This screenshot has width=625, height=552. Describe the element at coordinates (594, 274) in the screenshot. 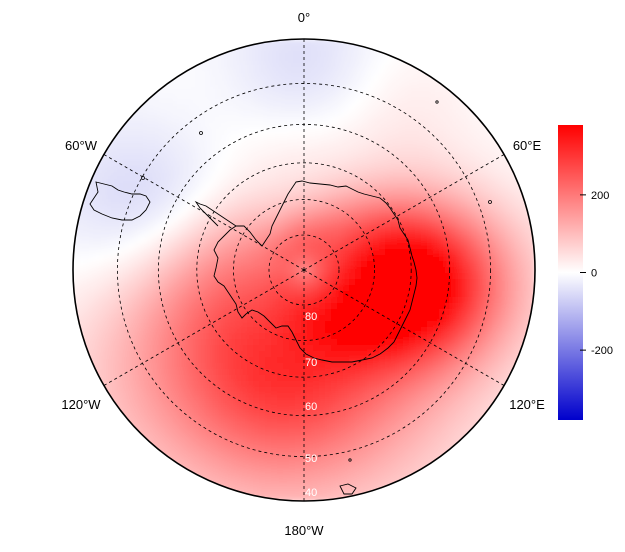

I see `colorbar-tick-label: 0` at that location.